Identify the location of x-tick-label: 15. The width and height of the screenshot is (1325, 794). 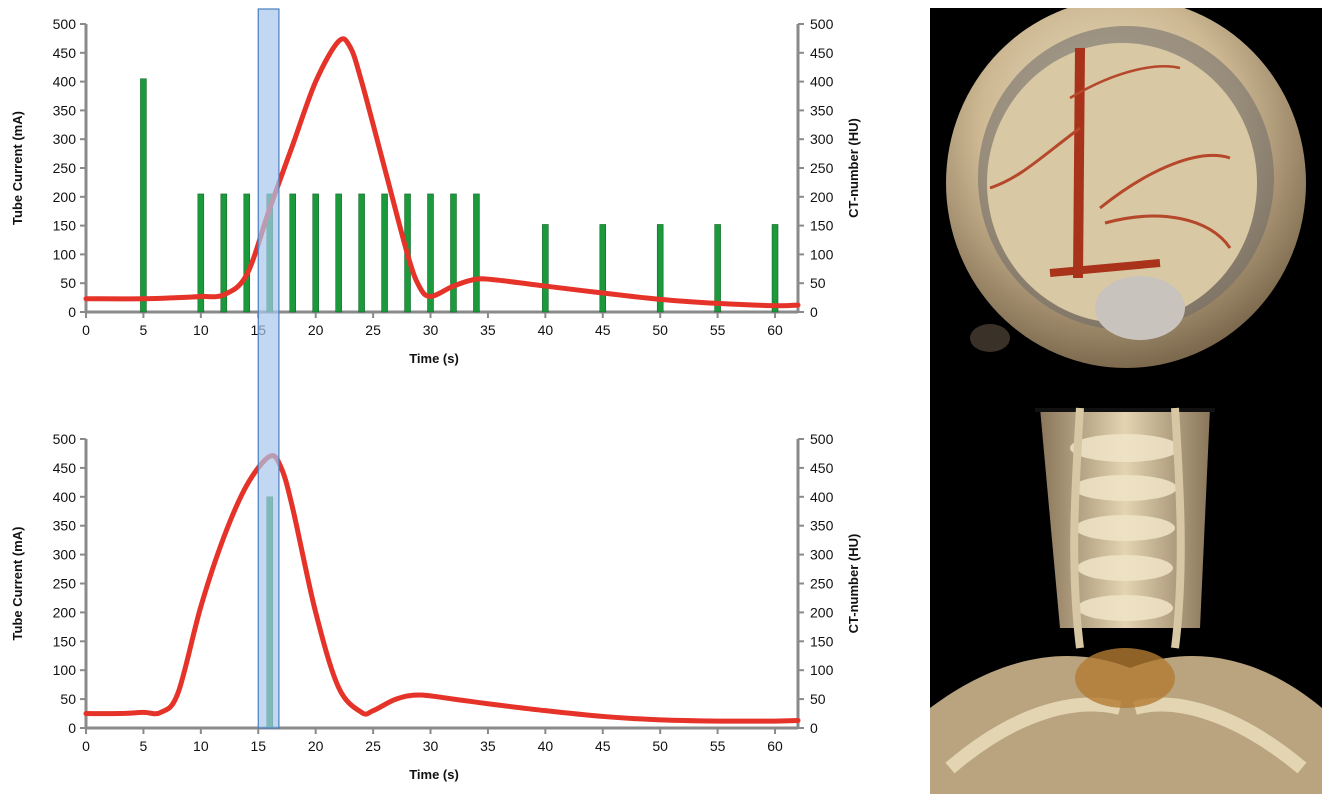
(258, 746).